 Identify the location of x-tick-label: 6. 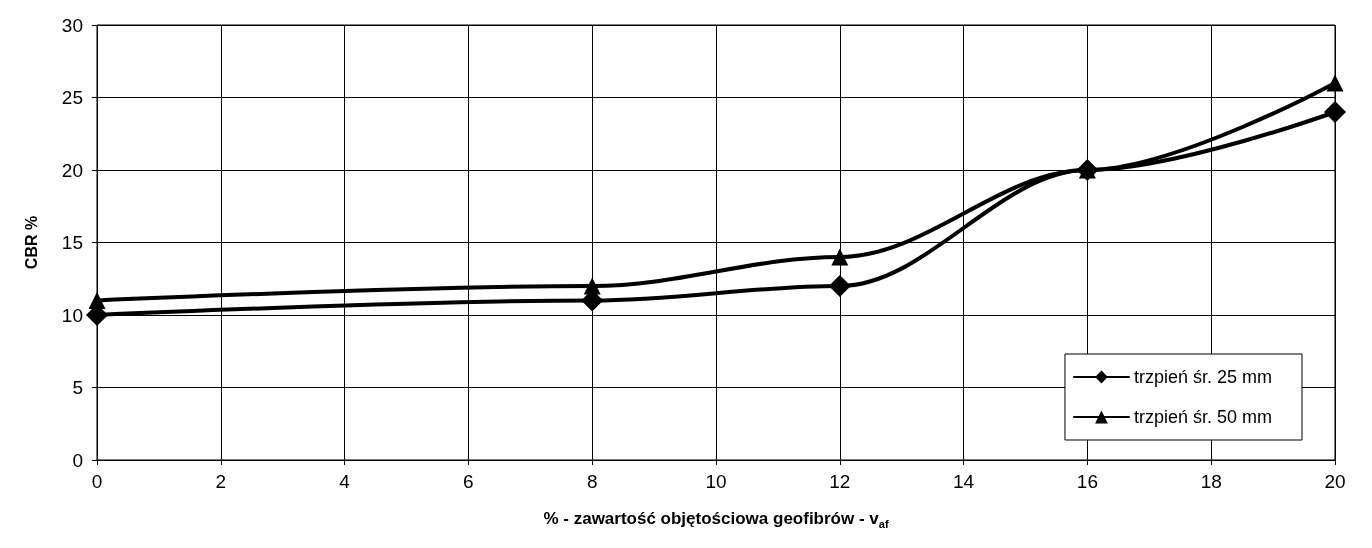
(468, 481).